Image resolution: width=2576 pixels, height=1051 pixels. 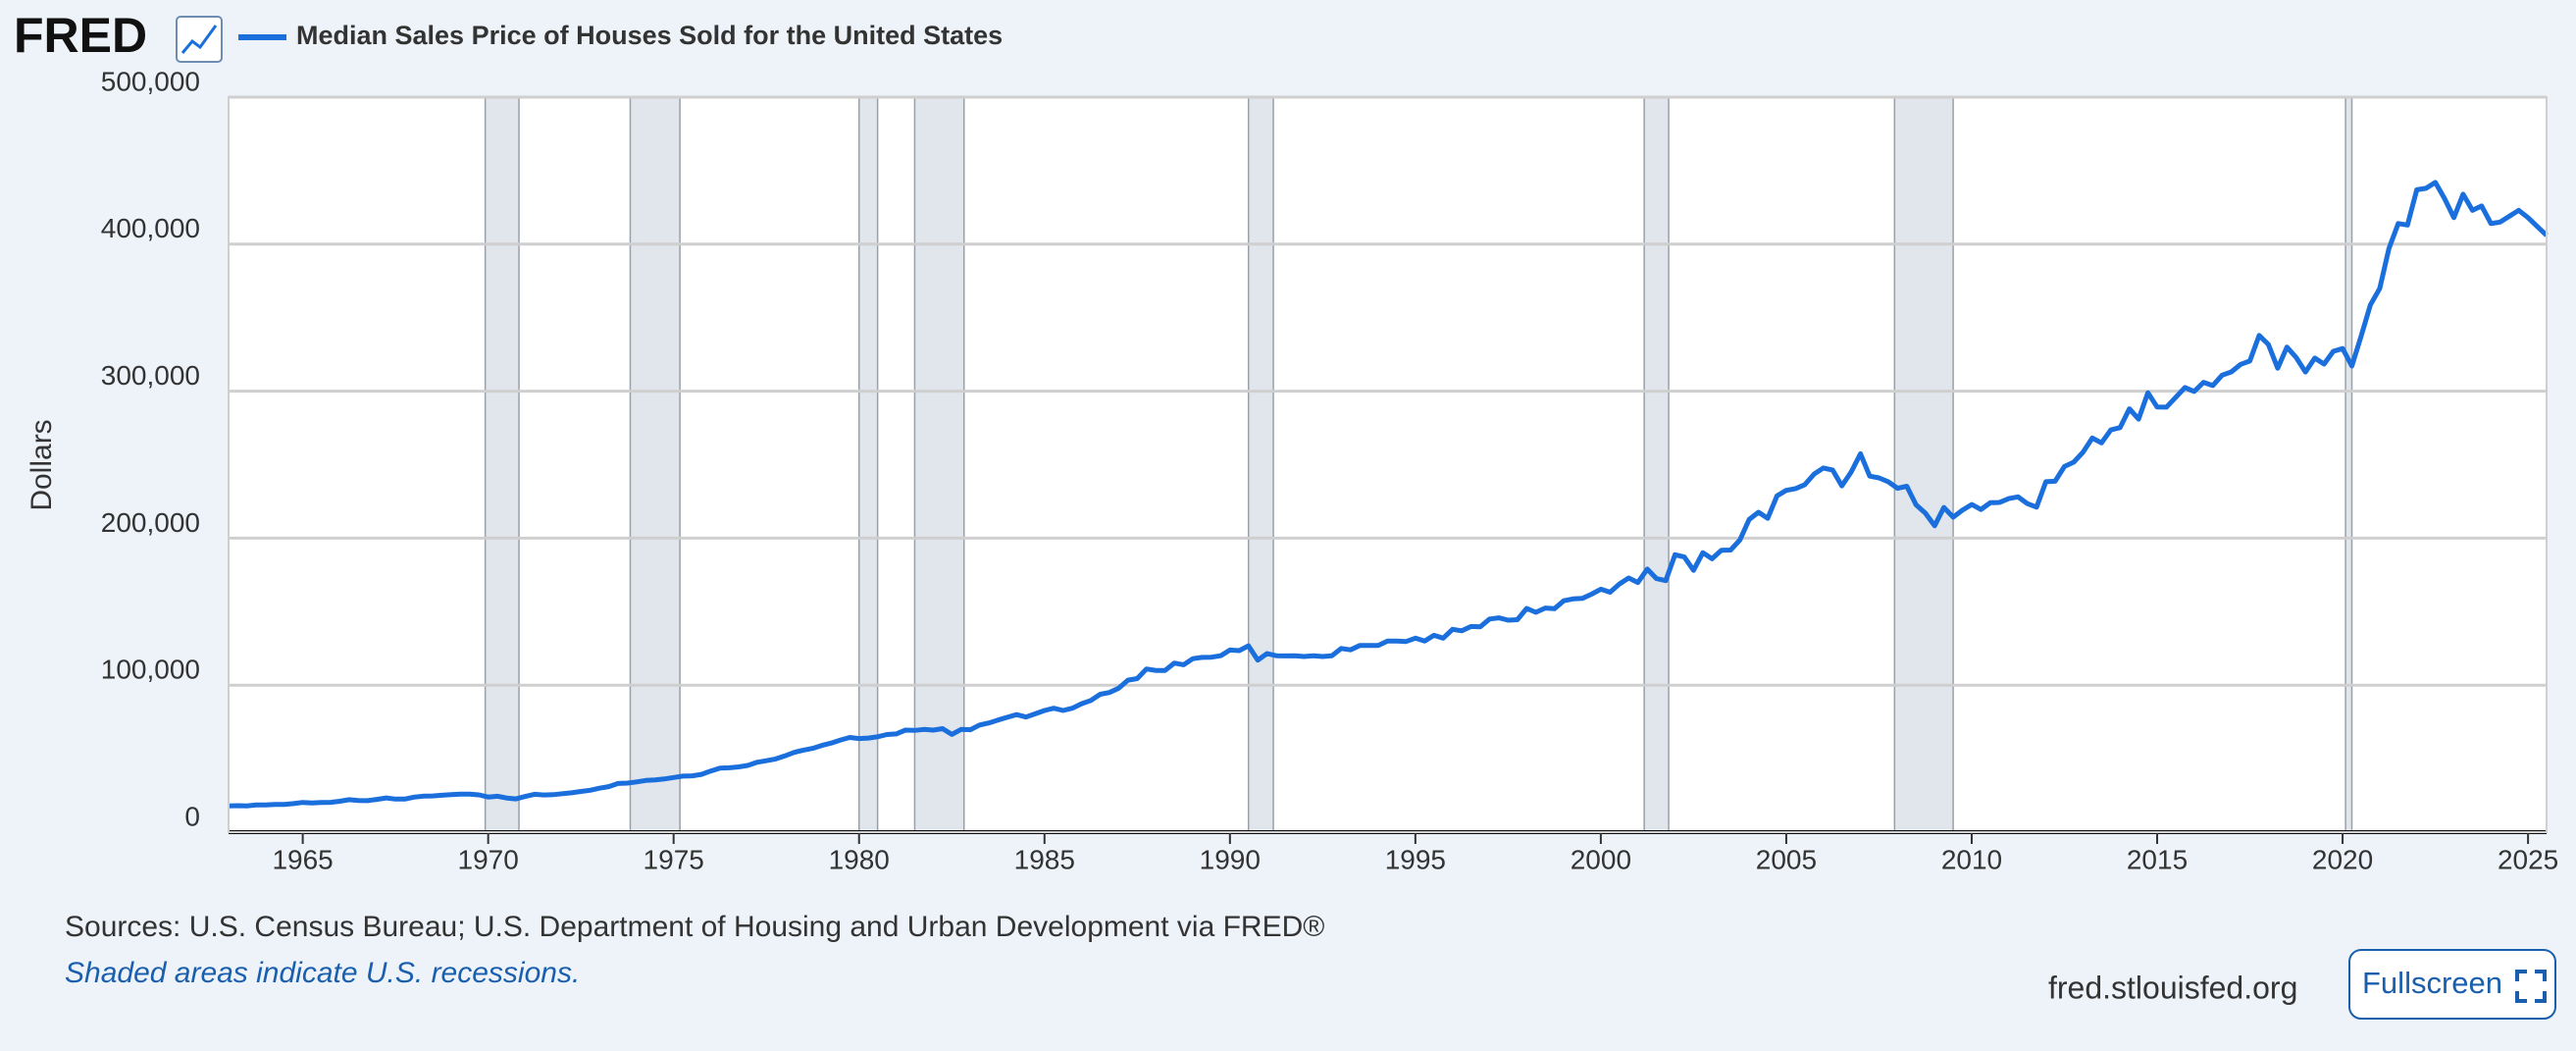 I want to click on site-link: fred.stlouisfed.org, so click(x=2172, y=987).